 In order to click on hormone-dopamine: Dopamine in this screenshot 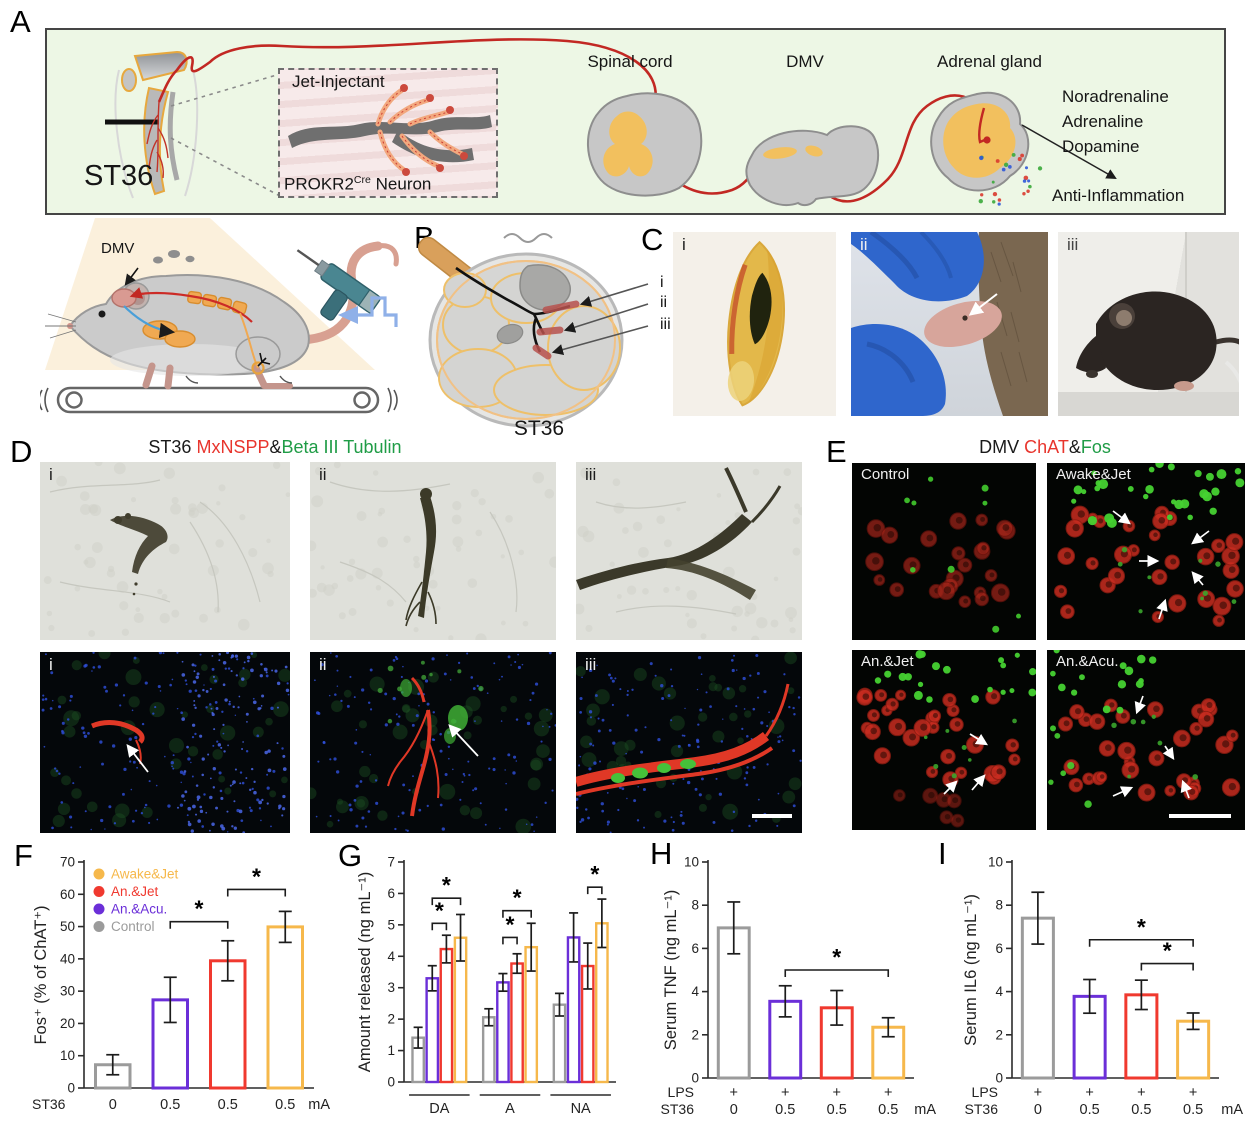, I will do `click(1101, 146)`.